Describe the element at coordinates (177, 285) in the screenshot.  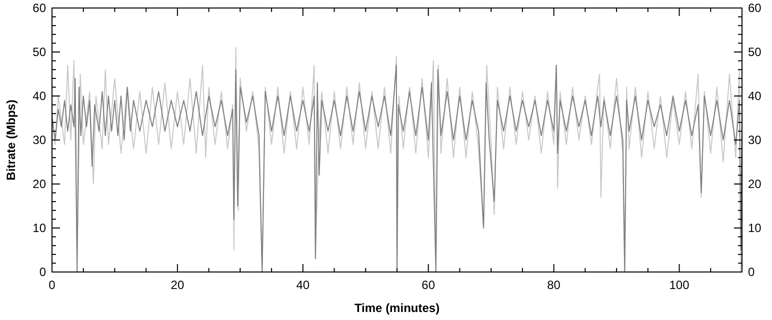
I see `x-tick-label: 20` at that location.